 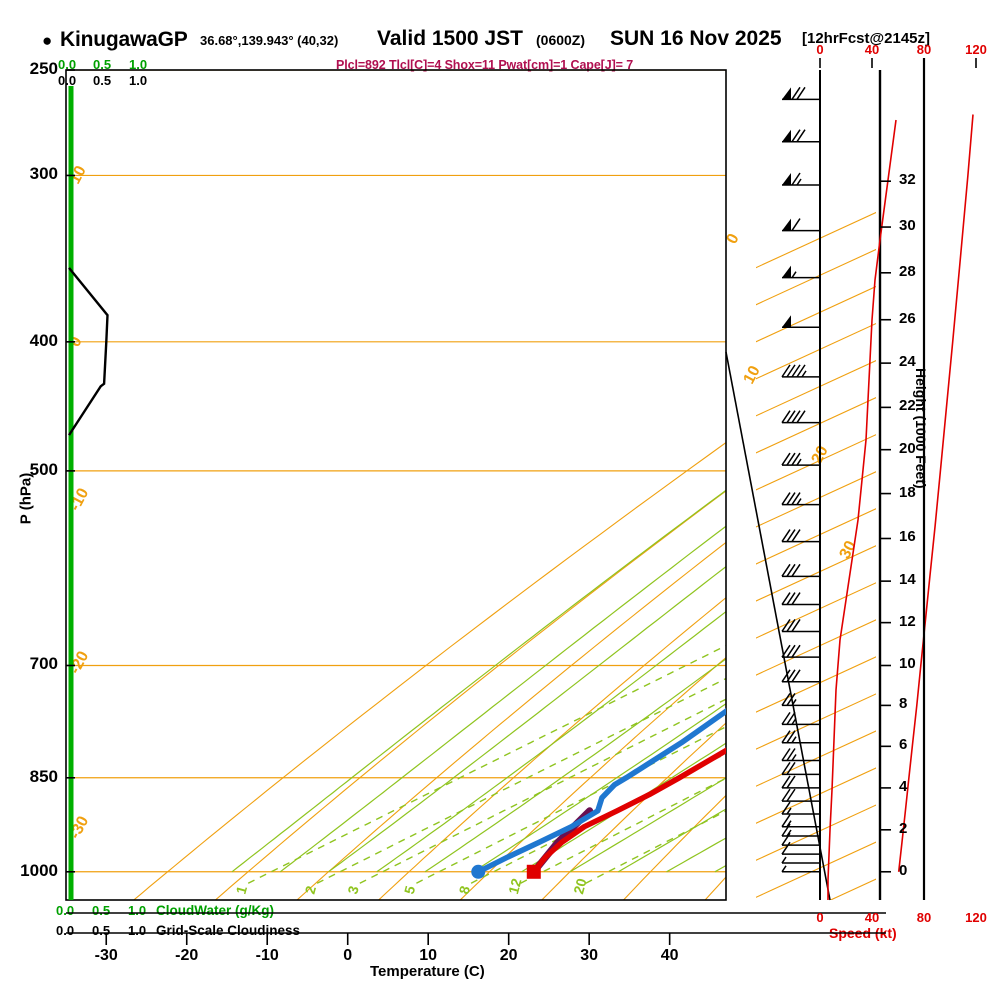 I want to click on temperature-tick-0: 0, so click(x=348, y=955).